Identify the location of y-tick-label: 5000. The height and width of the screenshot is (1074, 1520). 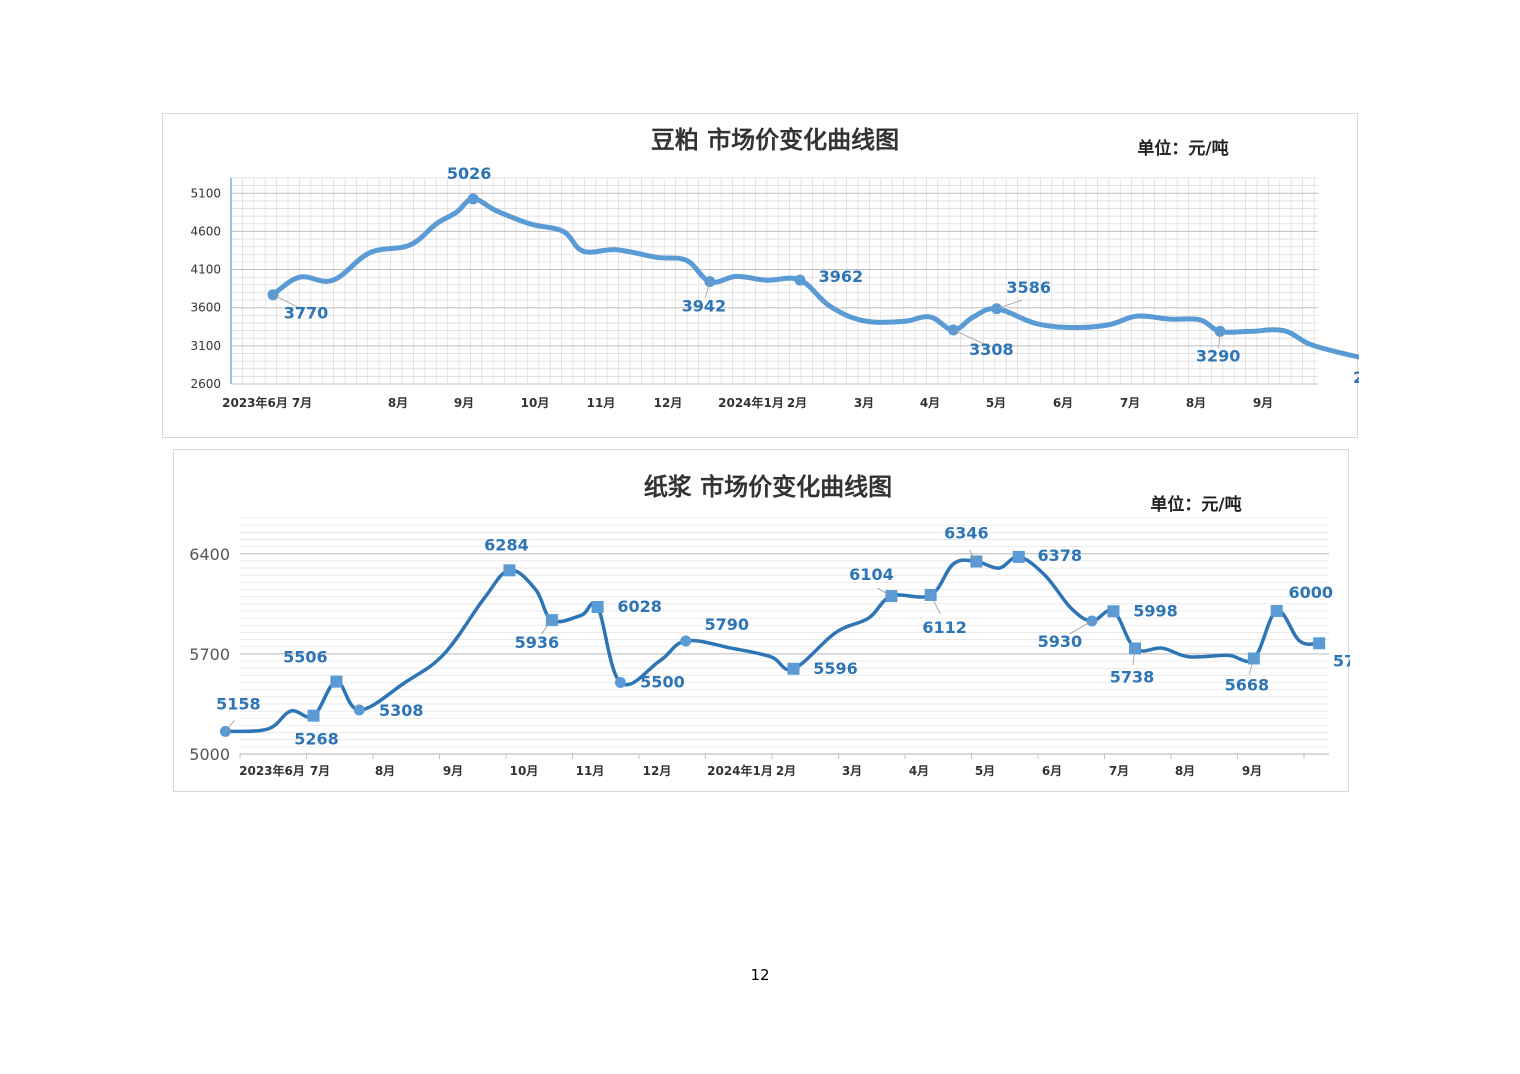
(209, 754).